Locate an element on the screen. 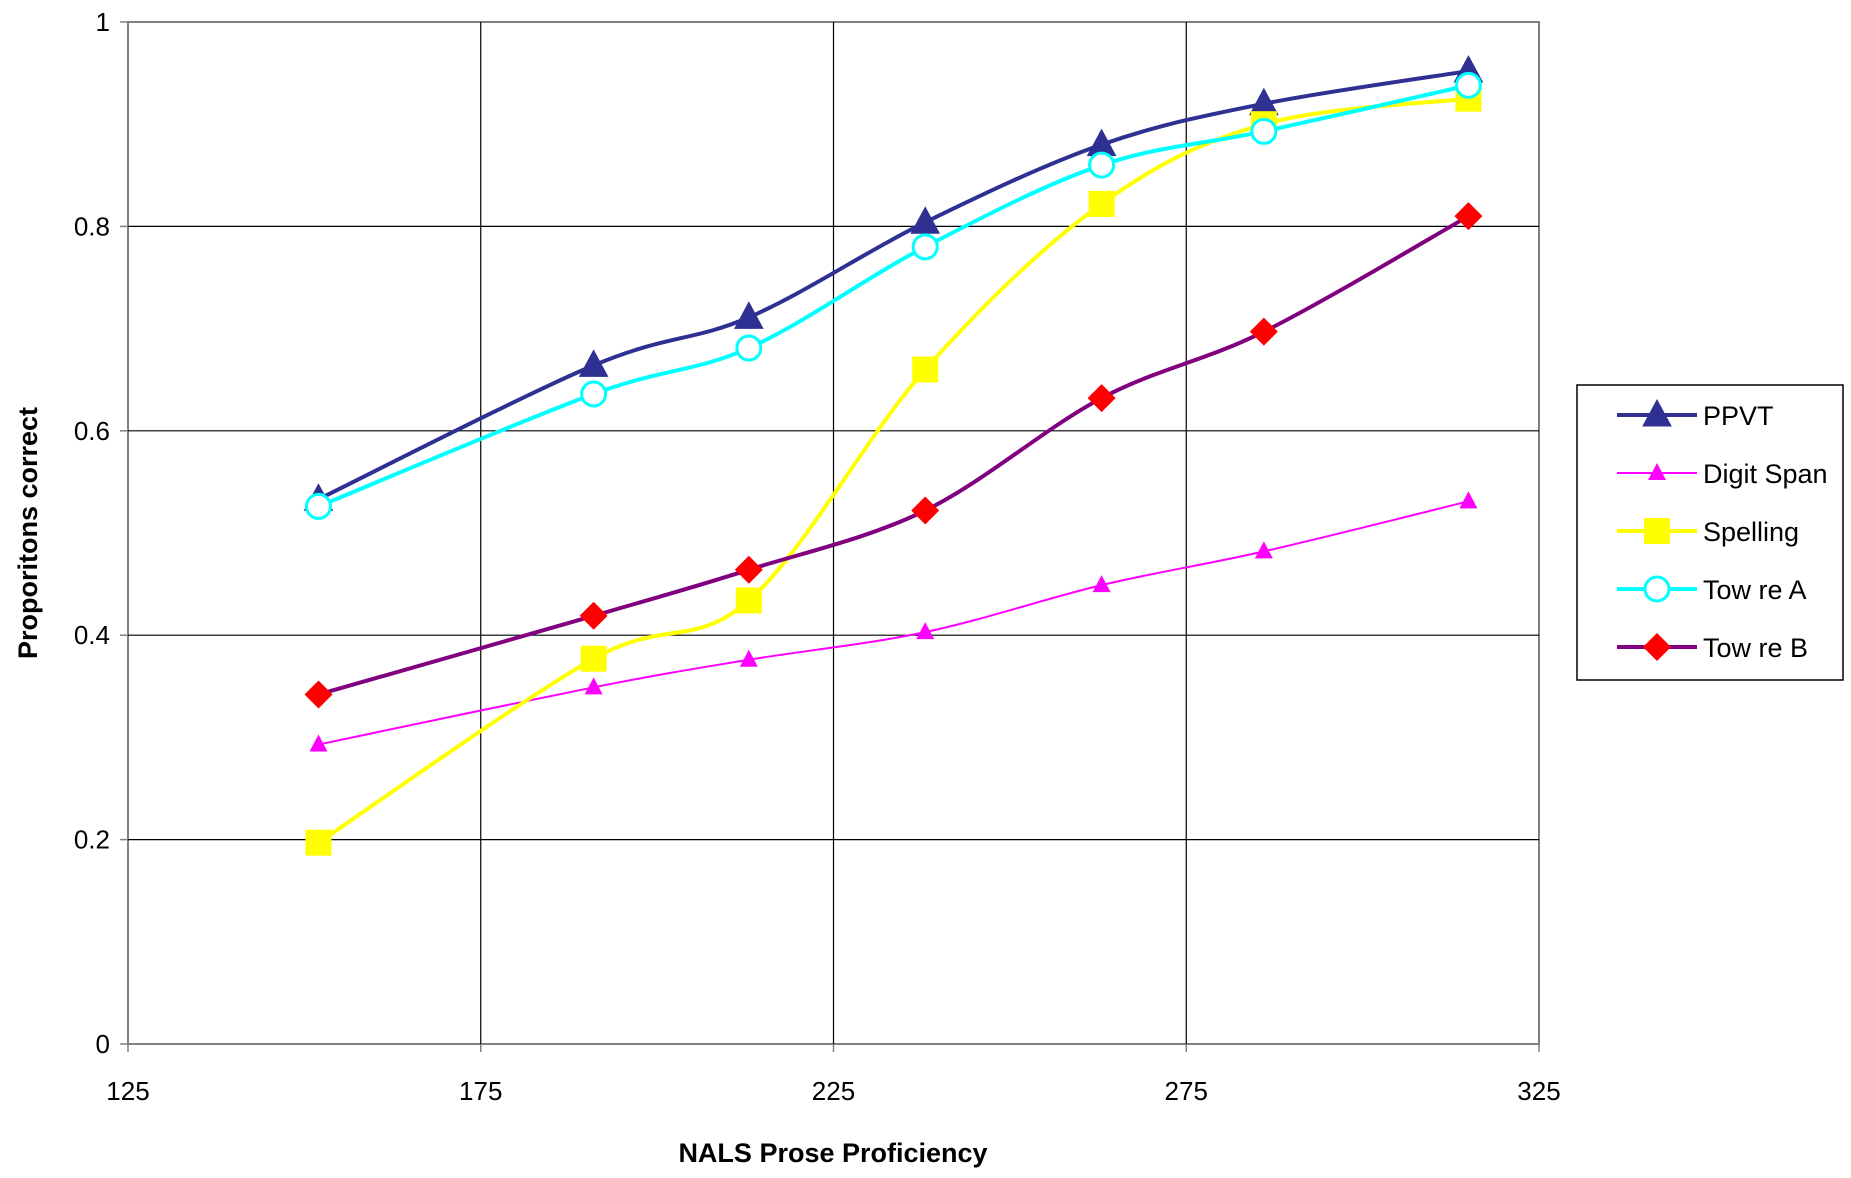  legend-label-digit-span: Digit Span is located at coordinates (1765, 474).